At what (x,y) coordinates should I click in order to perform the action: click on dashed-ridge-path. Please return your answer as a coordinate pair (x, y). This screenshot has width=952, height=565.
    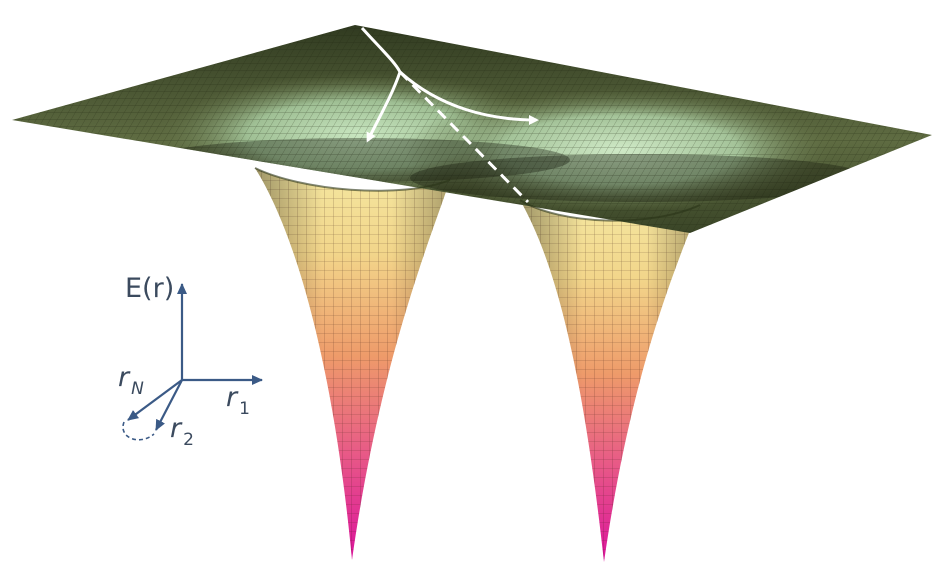
    Looking at the image, I should click on (464, 137).